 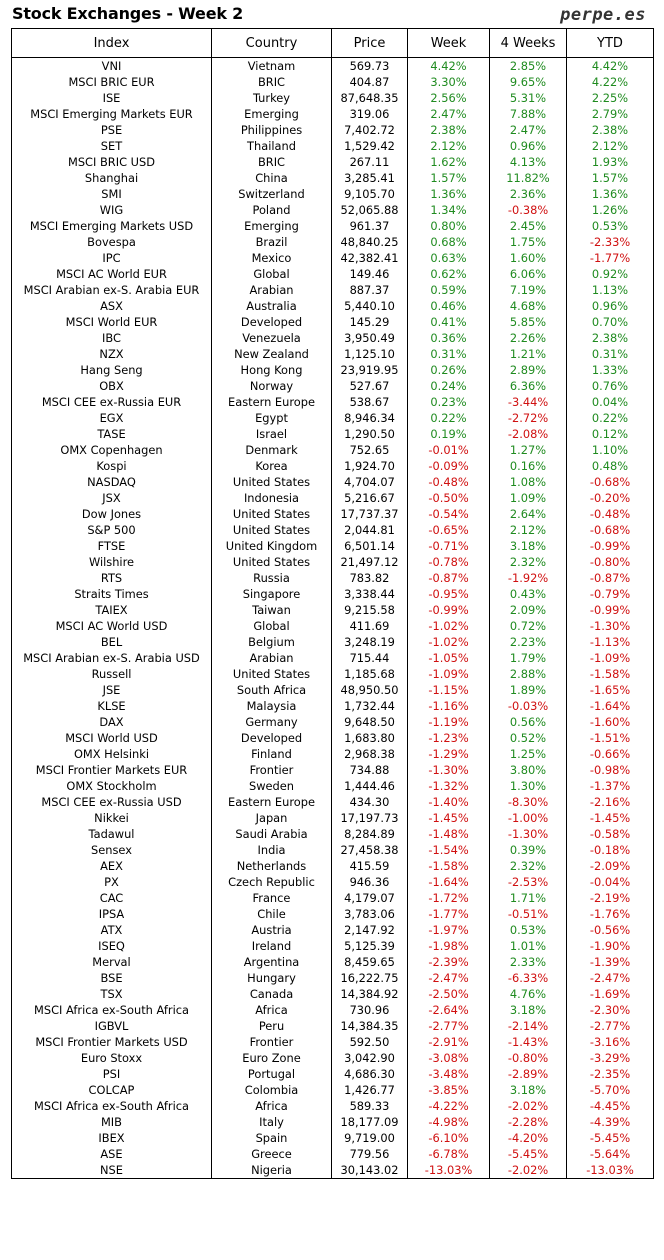 What do you see at coordinates (271, 450) in the screenshot?
I see `cell-country: Denmark` at bounding box center [271, 450].